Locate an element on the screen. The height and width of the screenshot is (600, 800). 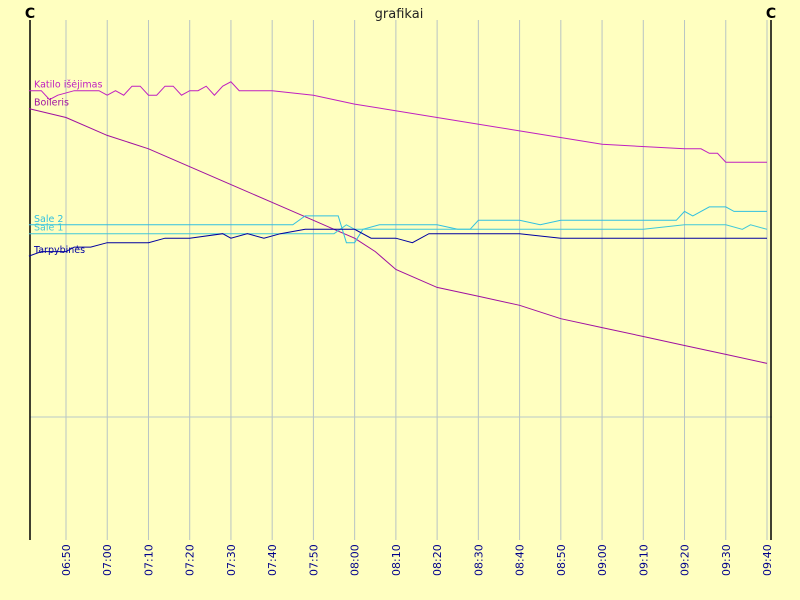
x-tick-label: 09:20 is located at coordinates (685, 560).